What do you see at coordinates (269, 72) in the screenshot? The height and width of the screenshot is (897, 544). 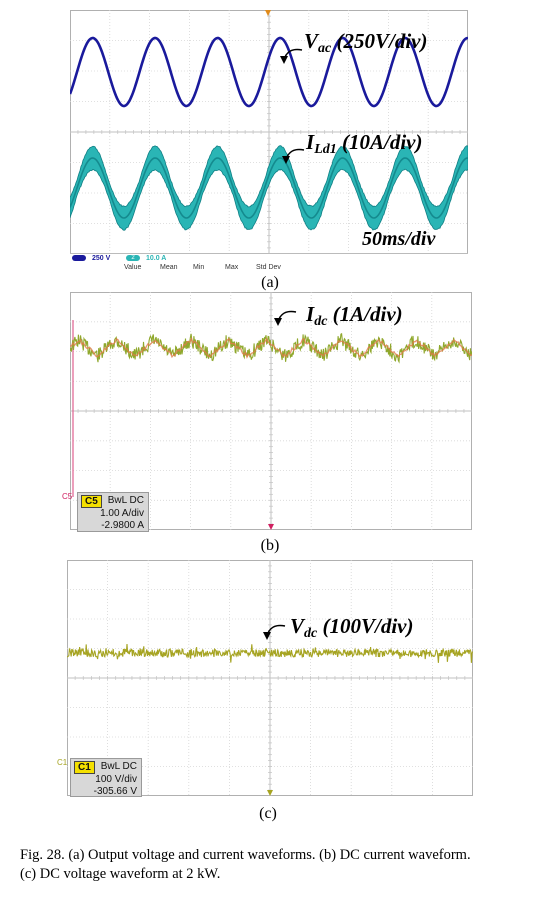 I see `trace-vac` at bounding box center [269, 72].